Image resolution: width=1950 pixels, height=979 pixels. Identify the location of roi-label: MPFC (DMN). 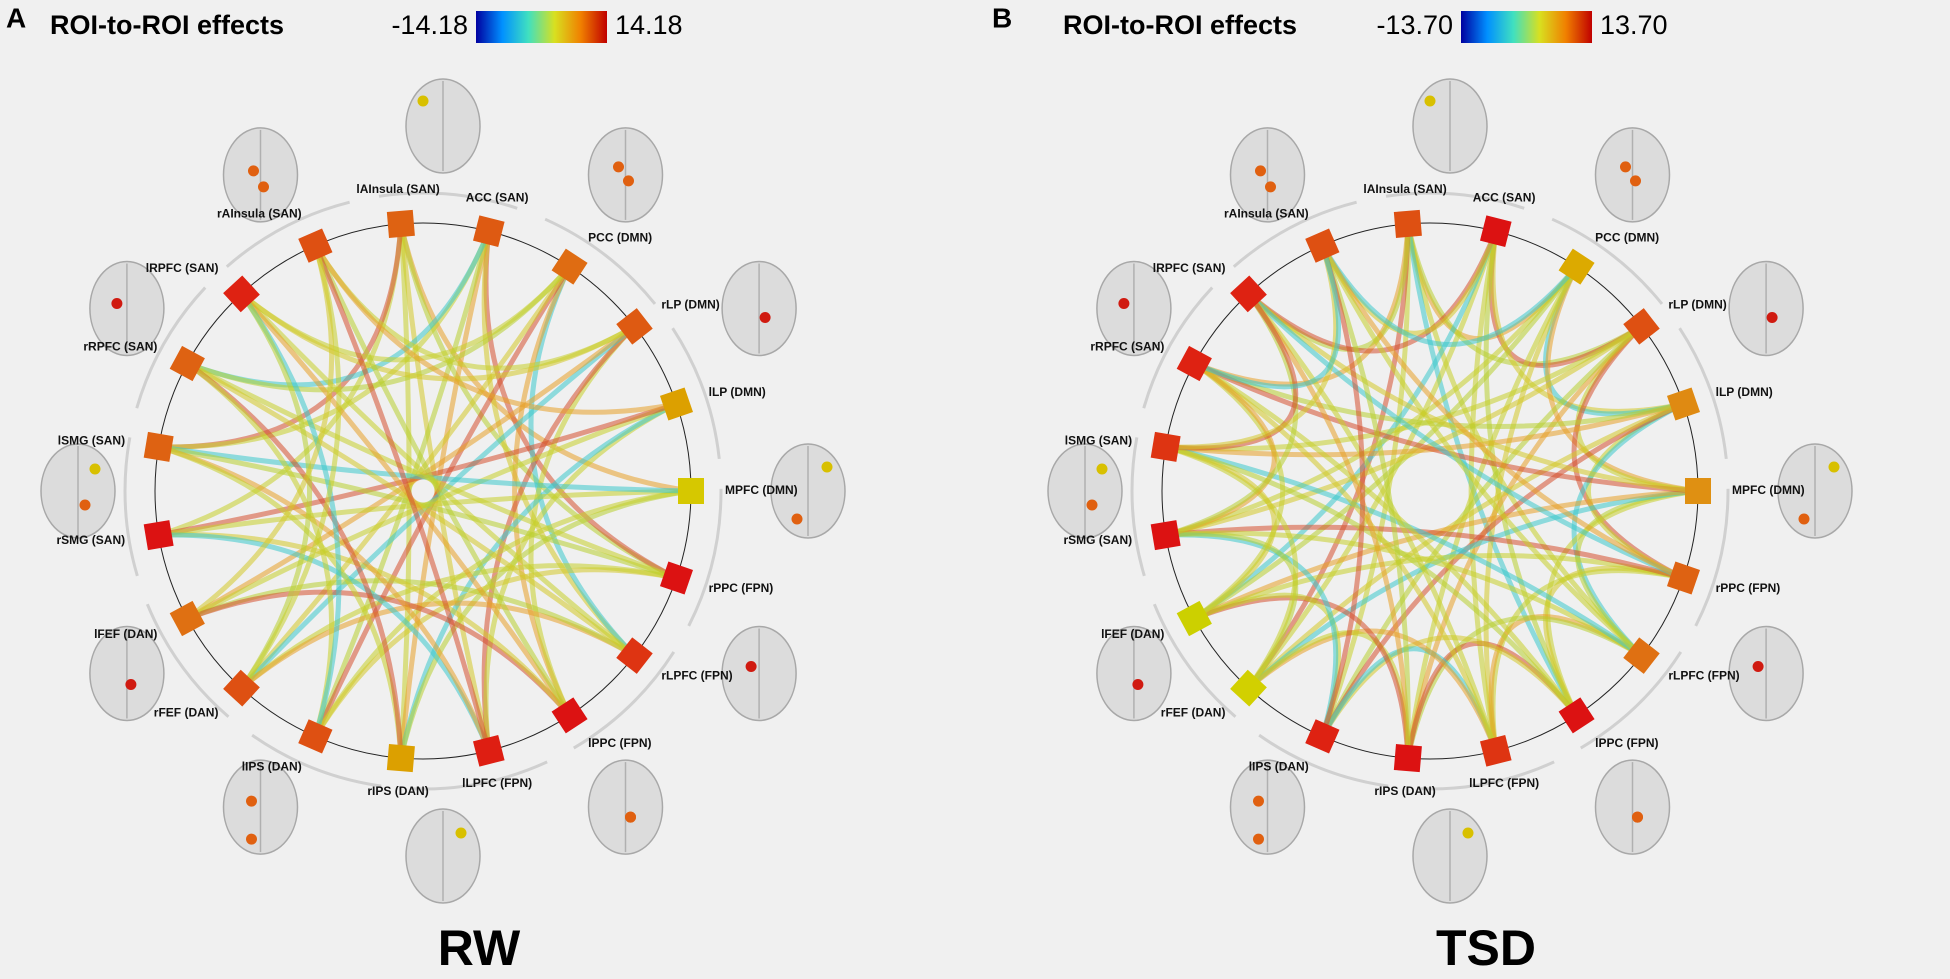
(1768, 490).